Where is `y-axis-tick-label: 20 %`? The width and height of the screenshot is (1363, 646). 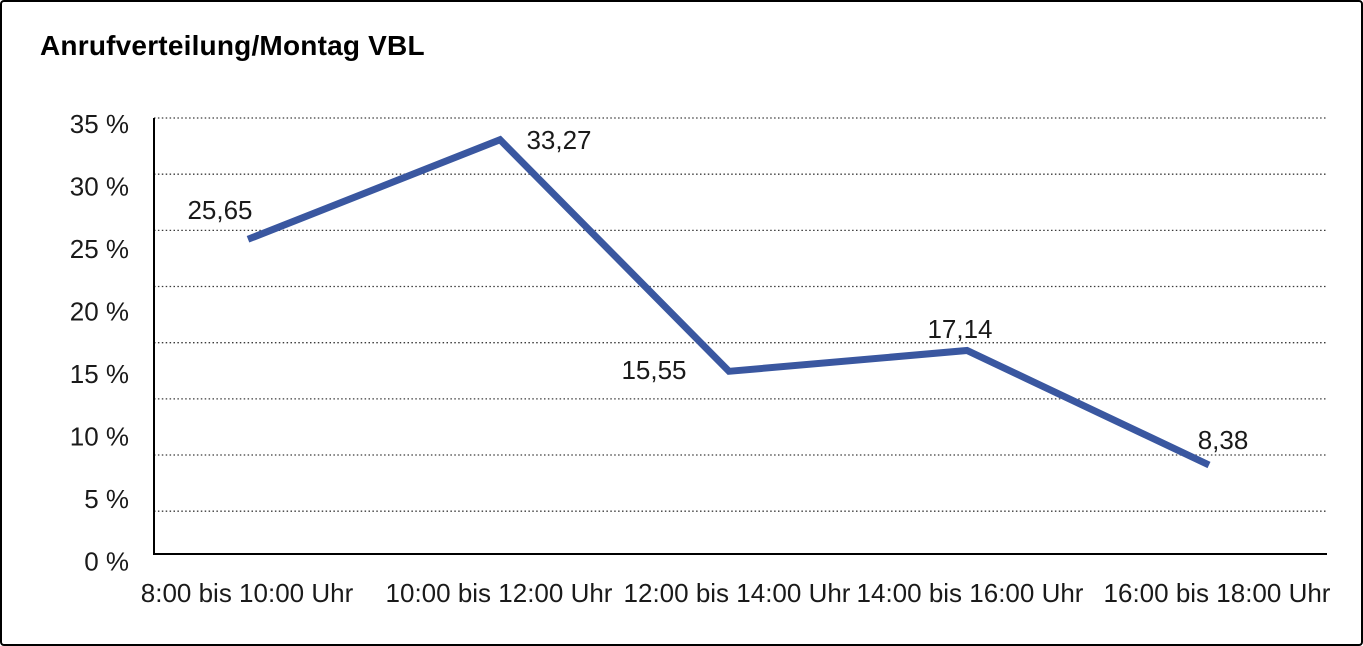 y-axis-tick-label: 20 % is located at coordinates (99, 312).